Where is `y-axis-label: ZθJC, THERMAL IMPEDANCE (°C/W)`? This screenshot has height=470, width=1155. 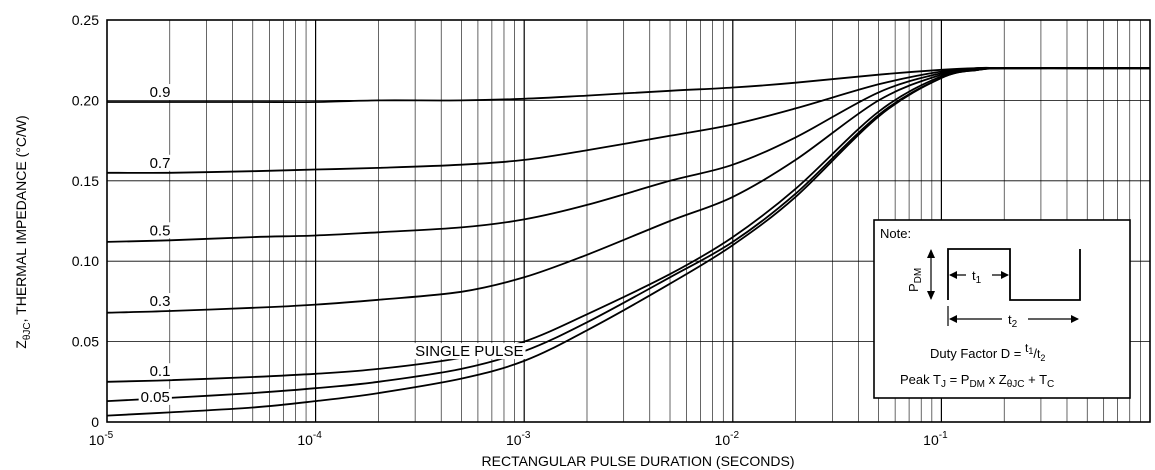 y-axis-label: ZθJC, THERMAL IMPEDANCE (°C/W) is located at coordinates (23, 231).